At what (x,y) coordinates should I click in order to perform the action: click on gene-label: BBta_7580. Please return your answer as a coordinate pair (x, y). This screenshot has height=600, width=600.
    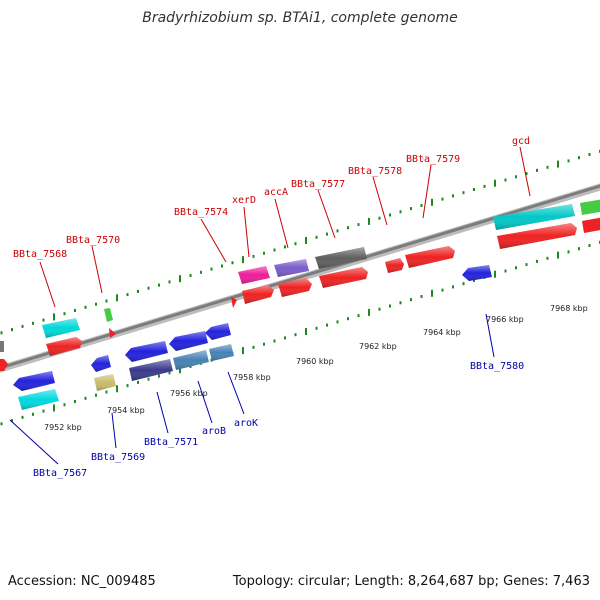
    Looking at the image, I should click on (497, 366).